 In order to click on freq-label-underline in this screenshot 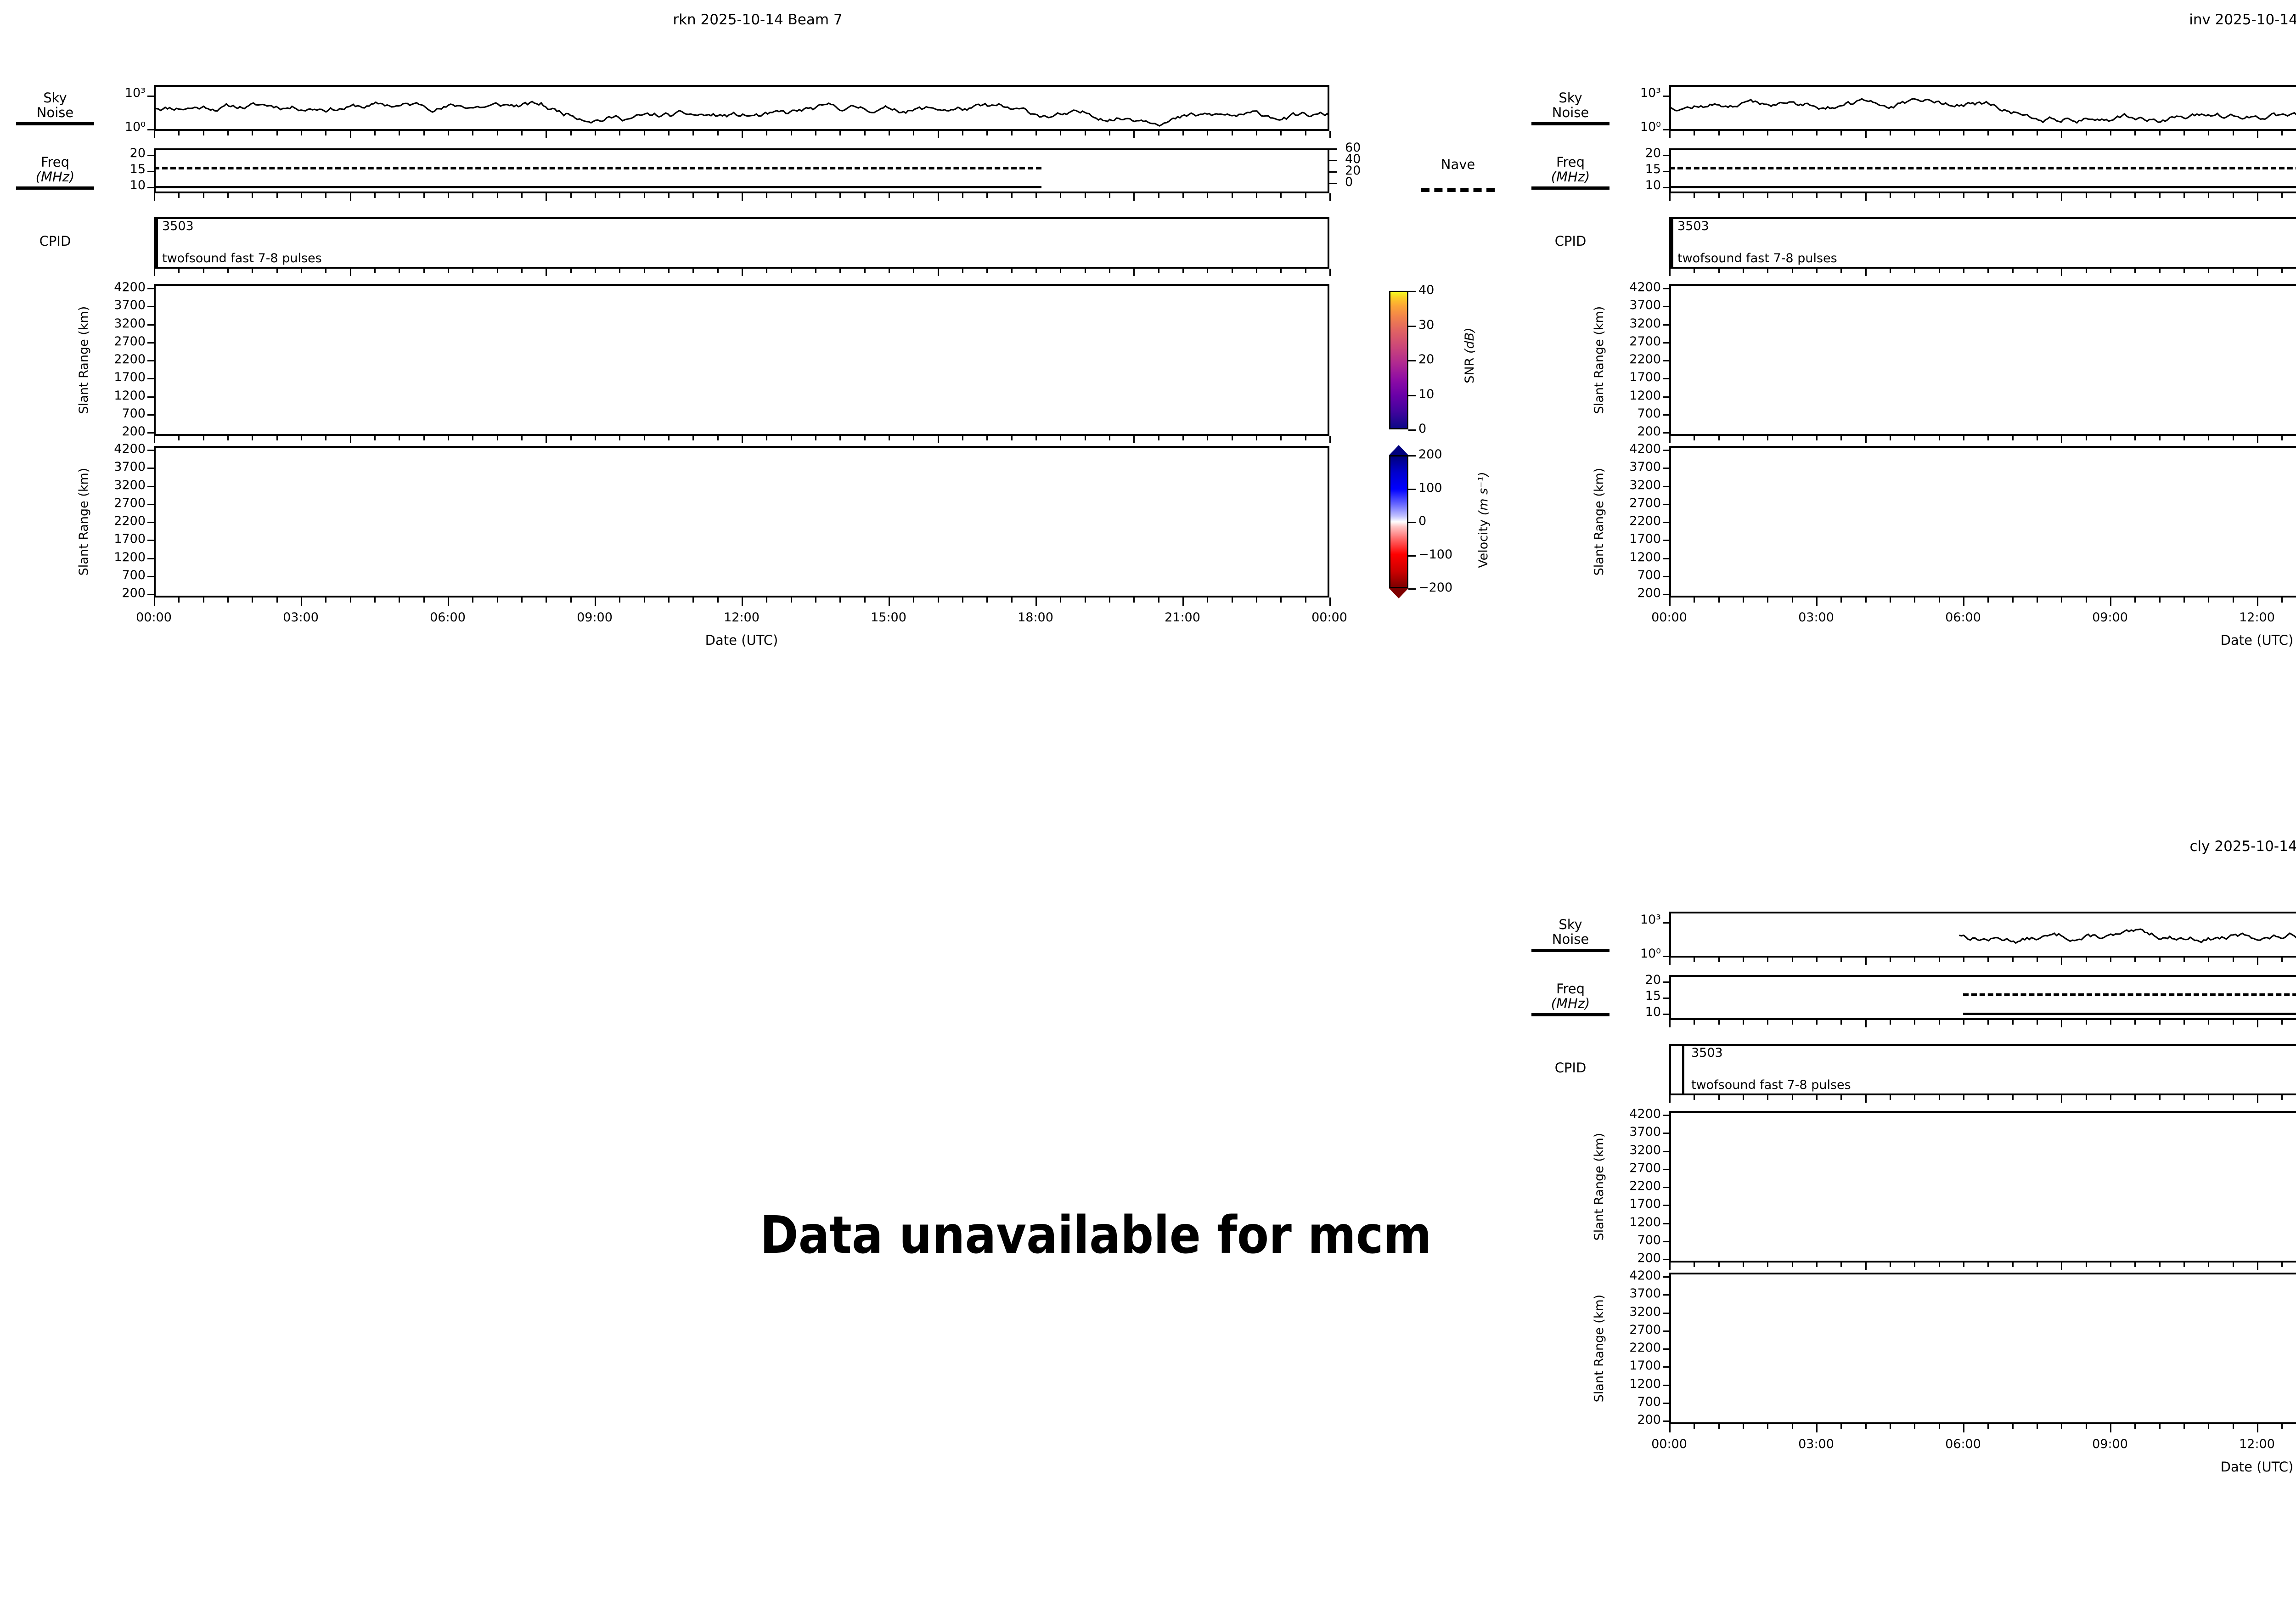, I will do `click(55, 188)`.